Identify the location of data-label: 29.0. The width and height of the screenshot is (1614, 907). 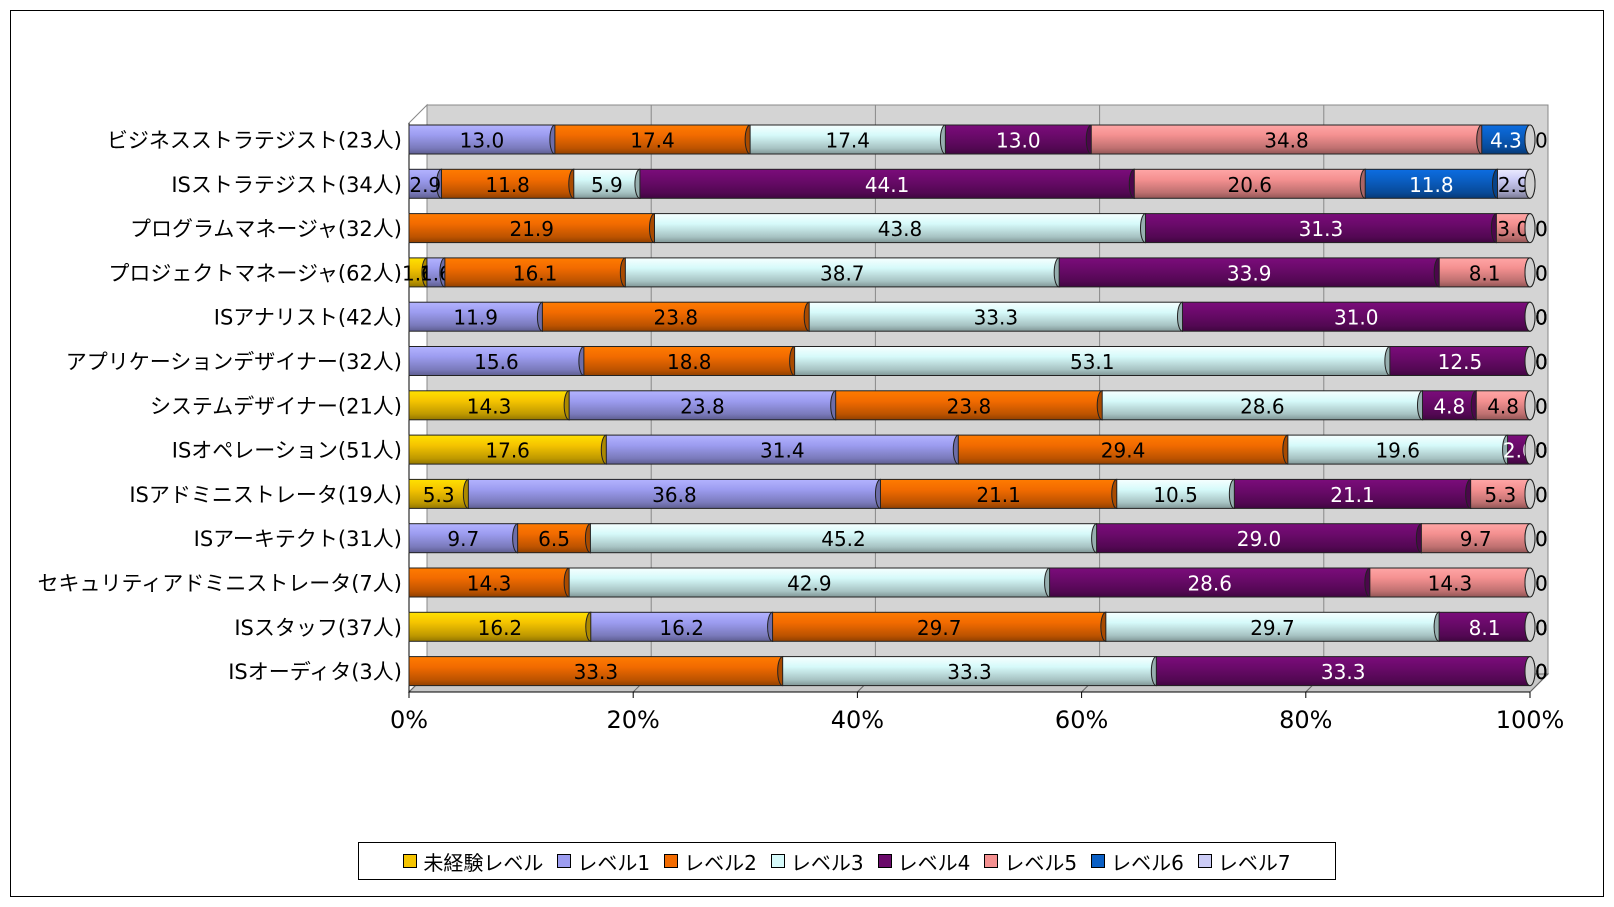
(1259, 539).